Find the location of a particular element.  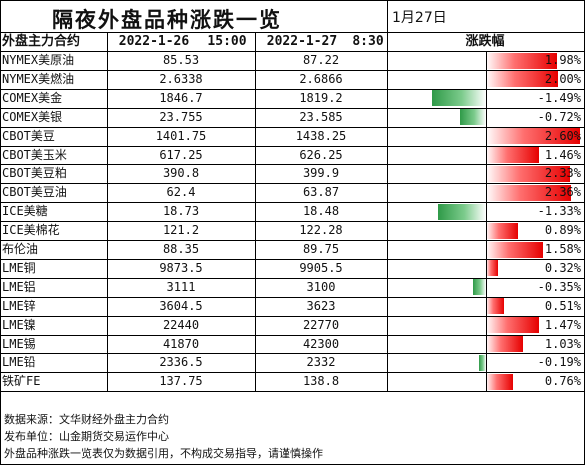

row-curr-price: 42300 is located at coordinates (321, 343).